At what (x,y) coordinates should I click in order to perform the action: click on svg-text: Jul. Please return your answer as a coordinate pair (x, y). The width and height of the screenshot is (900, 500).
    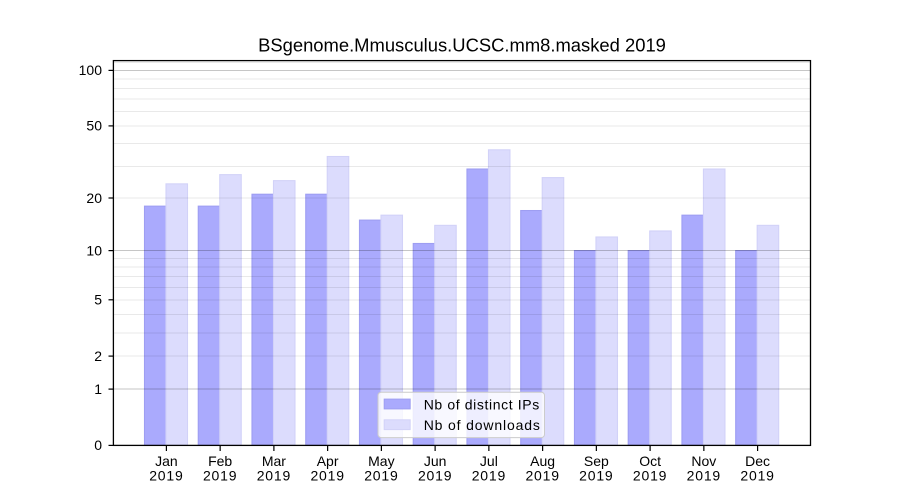
    Looking at the image, I should click on (489, 461).